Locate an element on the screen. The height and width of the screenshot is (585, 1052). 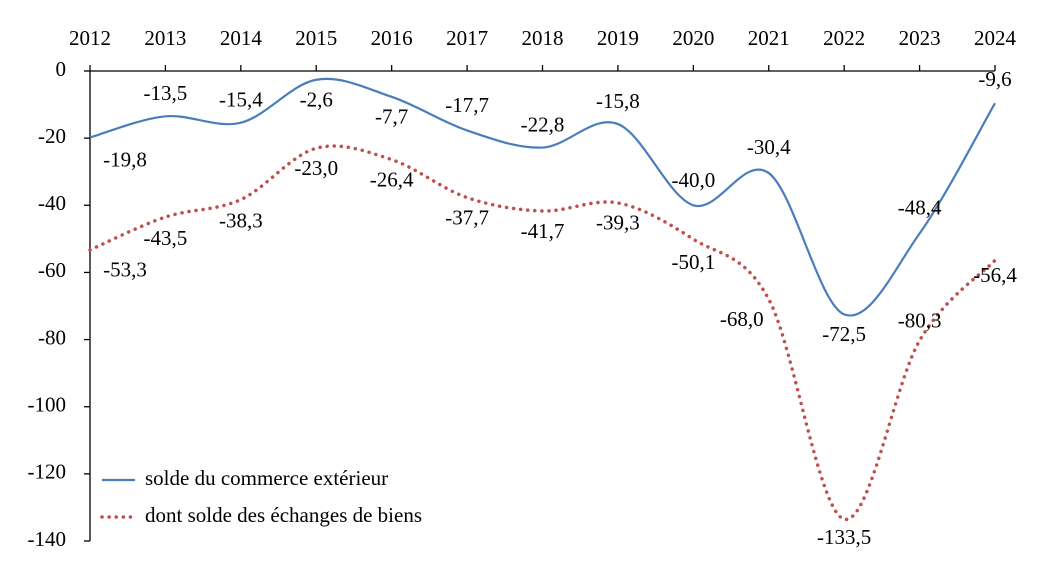
data-label: -80,3 is located at coordinates (920, 320).